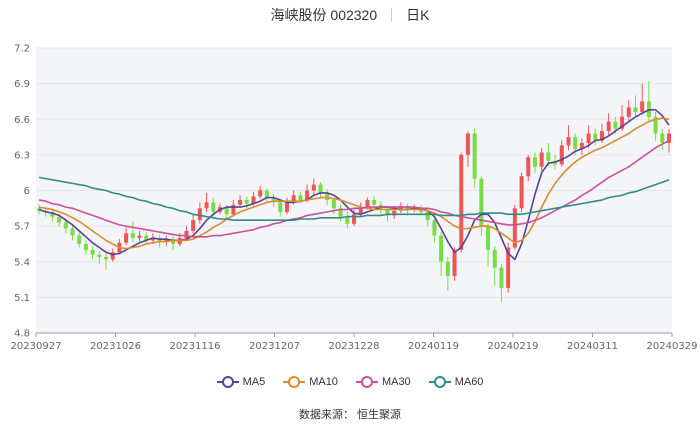  Describe the element at coordinates (22, 192) in the screenshot. I see `y-axis: 7.2 6.9 6.6 6.3 6 5.7 5.4 5.1 4.8` at that location.